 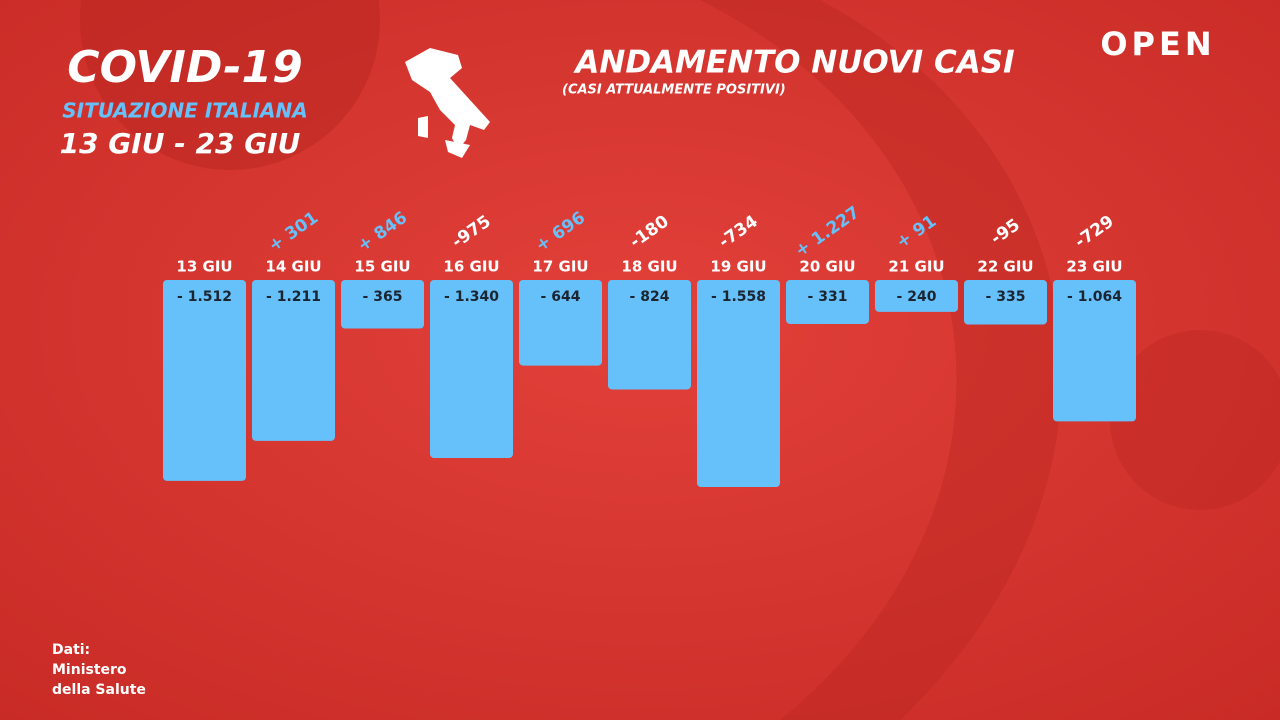 I want to click on x-tick-label: 19 GIU, so click(x=738, y=267).